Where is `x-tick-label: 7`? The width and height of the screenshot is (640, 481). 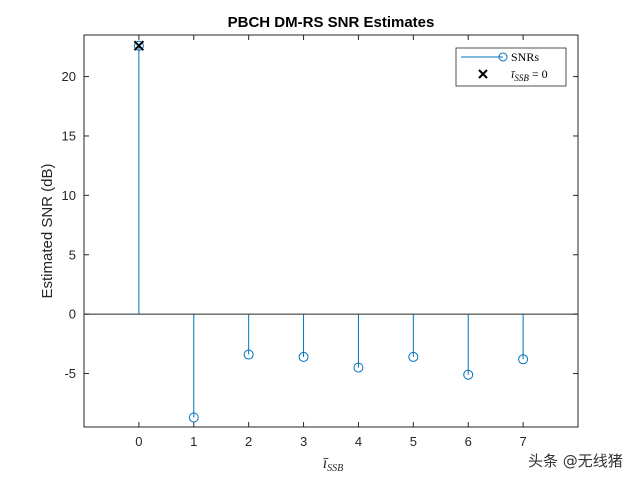 x-tick-label: 7 is located at coordinates (522, 441).